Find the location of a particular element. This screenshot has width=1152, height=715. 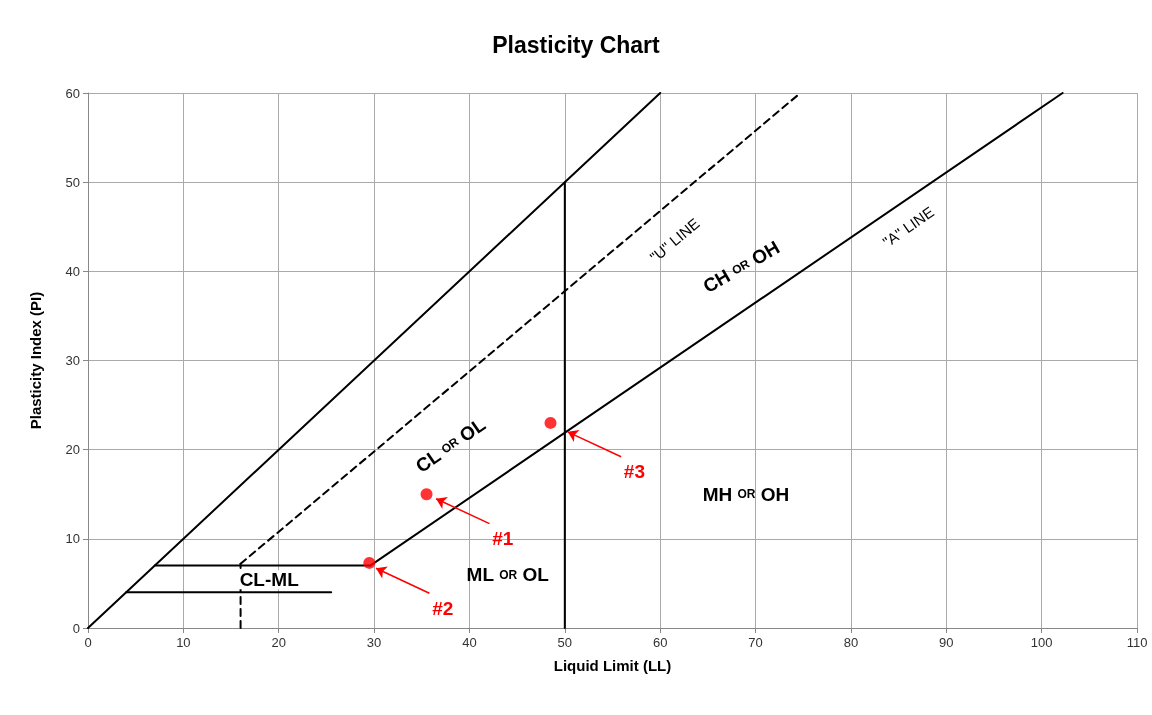

x-tick-label: 110 is located at coordinates (1137, 642).